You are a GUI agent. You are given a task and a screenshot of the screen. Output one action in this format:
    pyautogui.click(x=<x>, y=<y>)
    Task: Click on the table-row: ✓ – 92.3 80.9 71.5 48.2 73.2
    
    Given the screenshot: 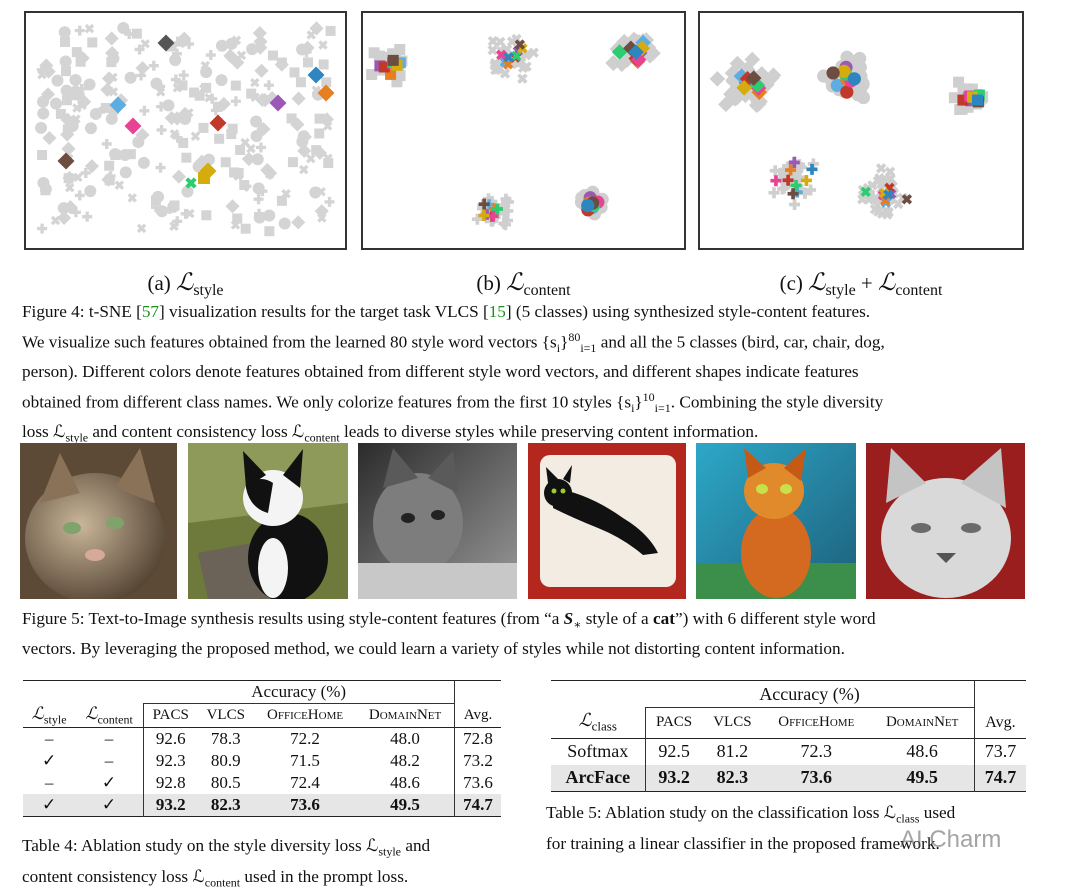 What is the action you would take?
    pyautogui.click(x=262, y=760)
    